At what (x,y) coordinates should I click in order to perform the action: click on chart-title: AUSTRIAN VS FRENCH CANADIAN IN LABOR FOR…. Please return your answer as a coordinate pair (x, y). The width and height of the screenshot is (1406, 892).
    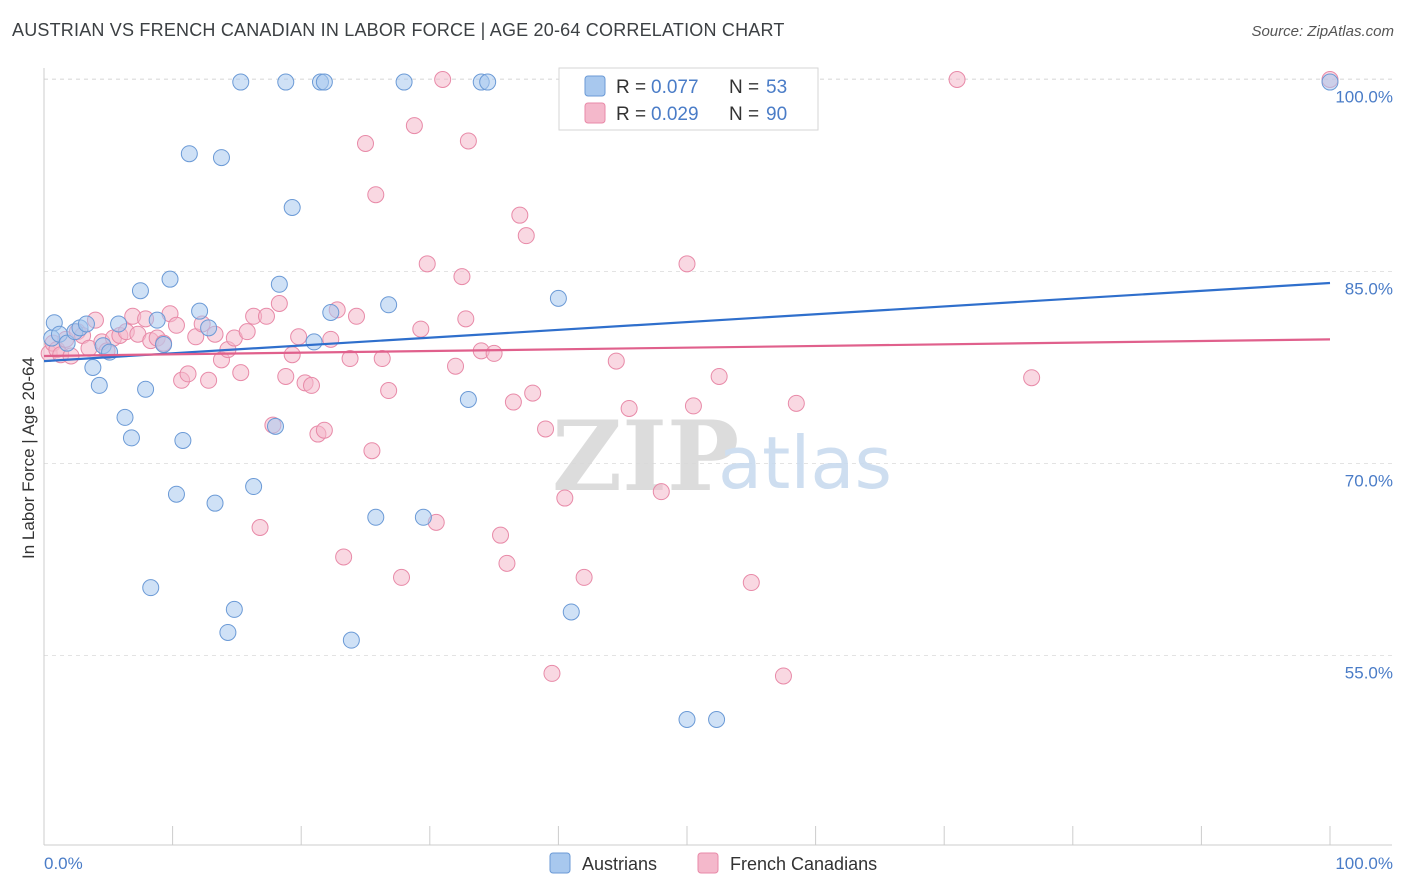
    Looking at the image, I should click on (398, 30).